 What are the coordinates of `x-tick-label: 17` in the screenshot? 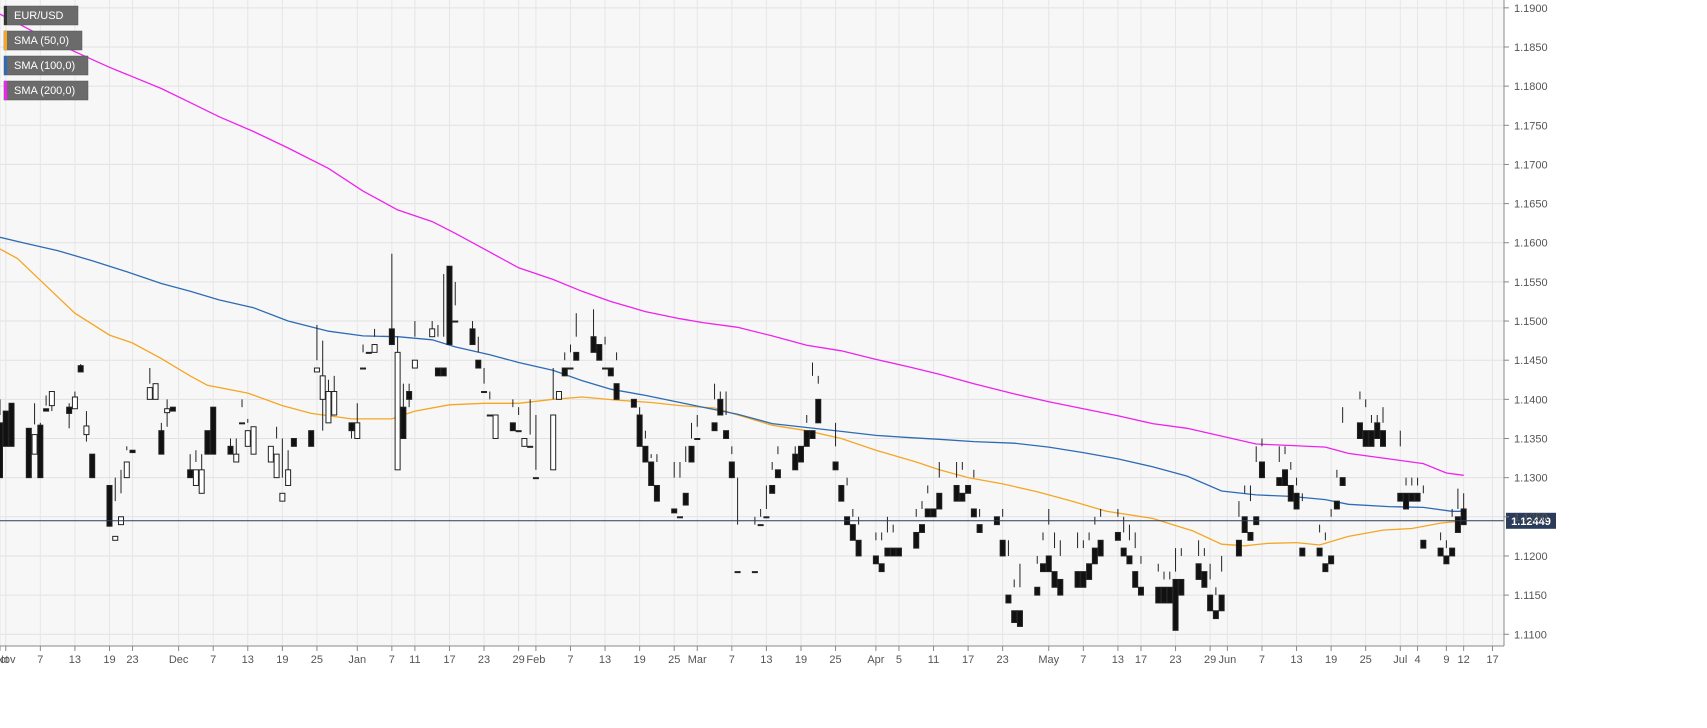 It's located at (1492, 660).